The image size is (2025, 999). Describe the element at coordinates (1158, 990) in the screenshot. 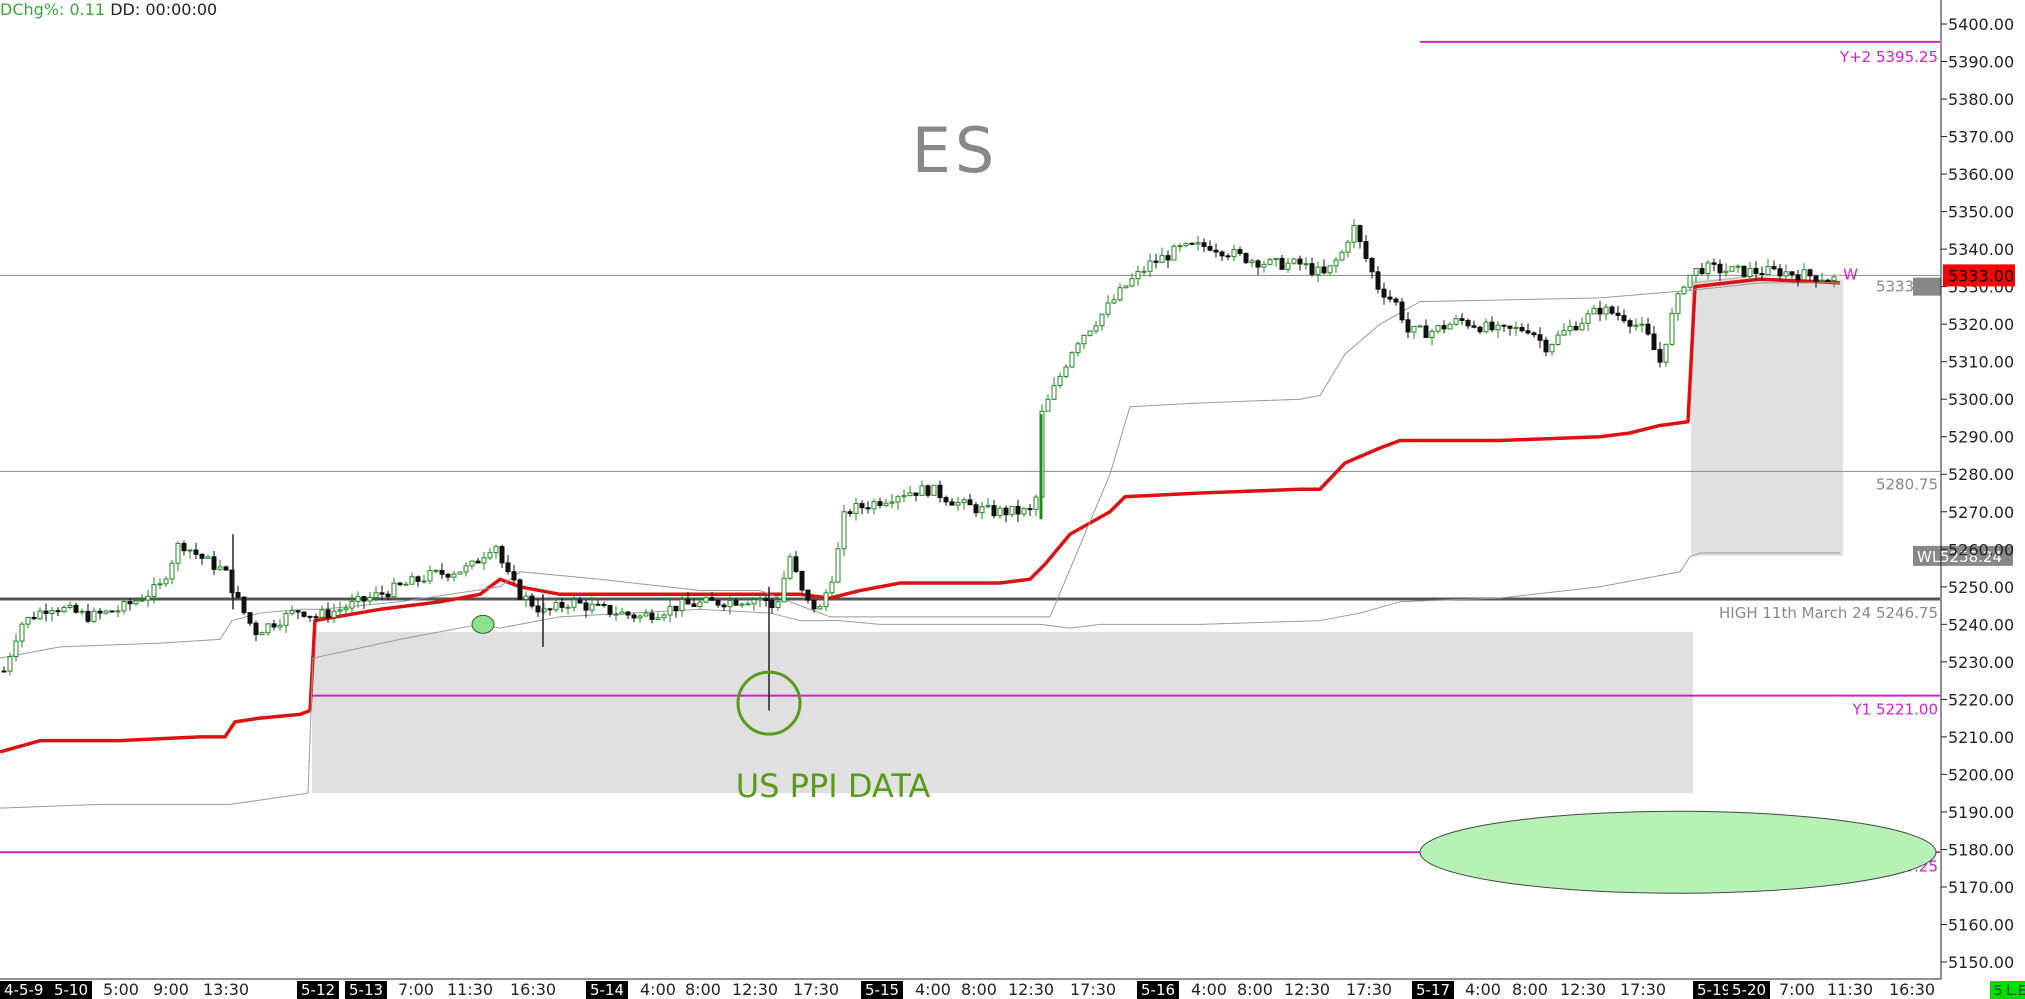

I see `x-date-label: 5-16` at that location.